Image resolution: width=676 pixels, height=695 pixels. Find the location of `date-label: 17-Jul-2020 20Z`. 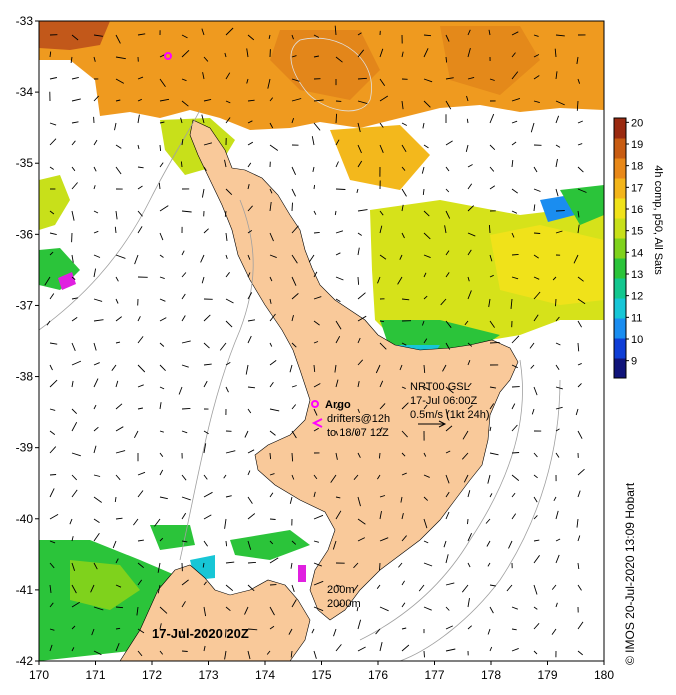

date-label: 17-Jul-2020 20Z is located at coordinates (200, 633).